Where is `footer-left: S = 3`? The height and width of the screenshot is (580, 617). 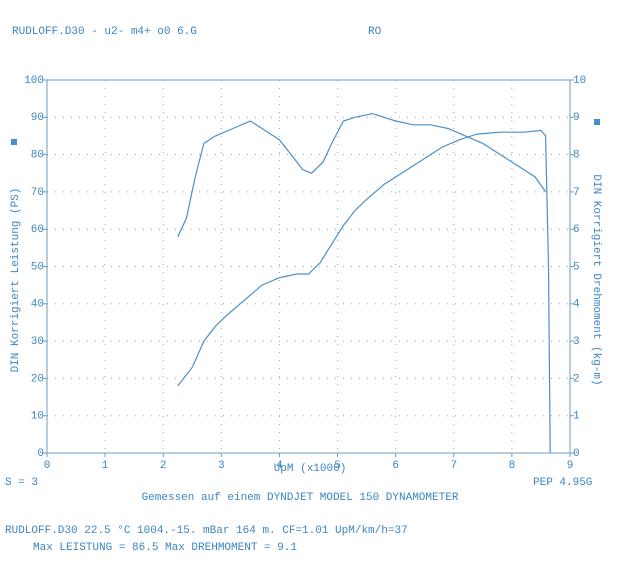 footer-left: S = 3 is located at coordinates (21, 483).